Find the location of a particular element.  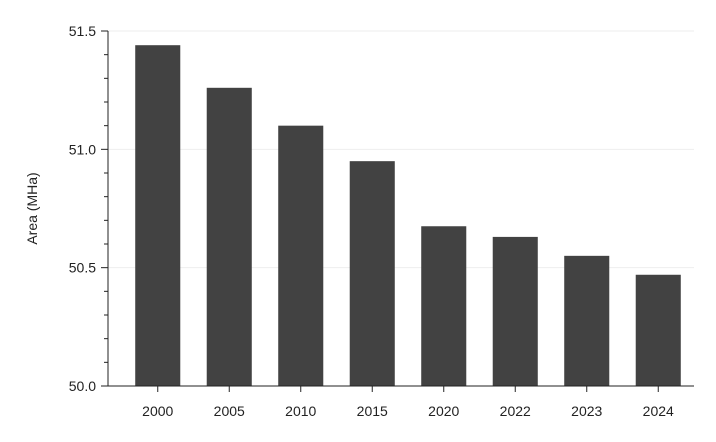

x-tick-label: 2010 is located at coordinates (300, 411).